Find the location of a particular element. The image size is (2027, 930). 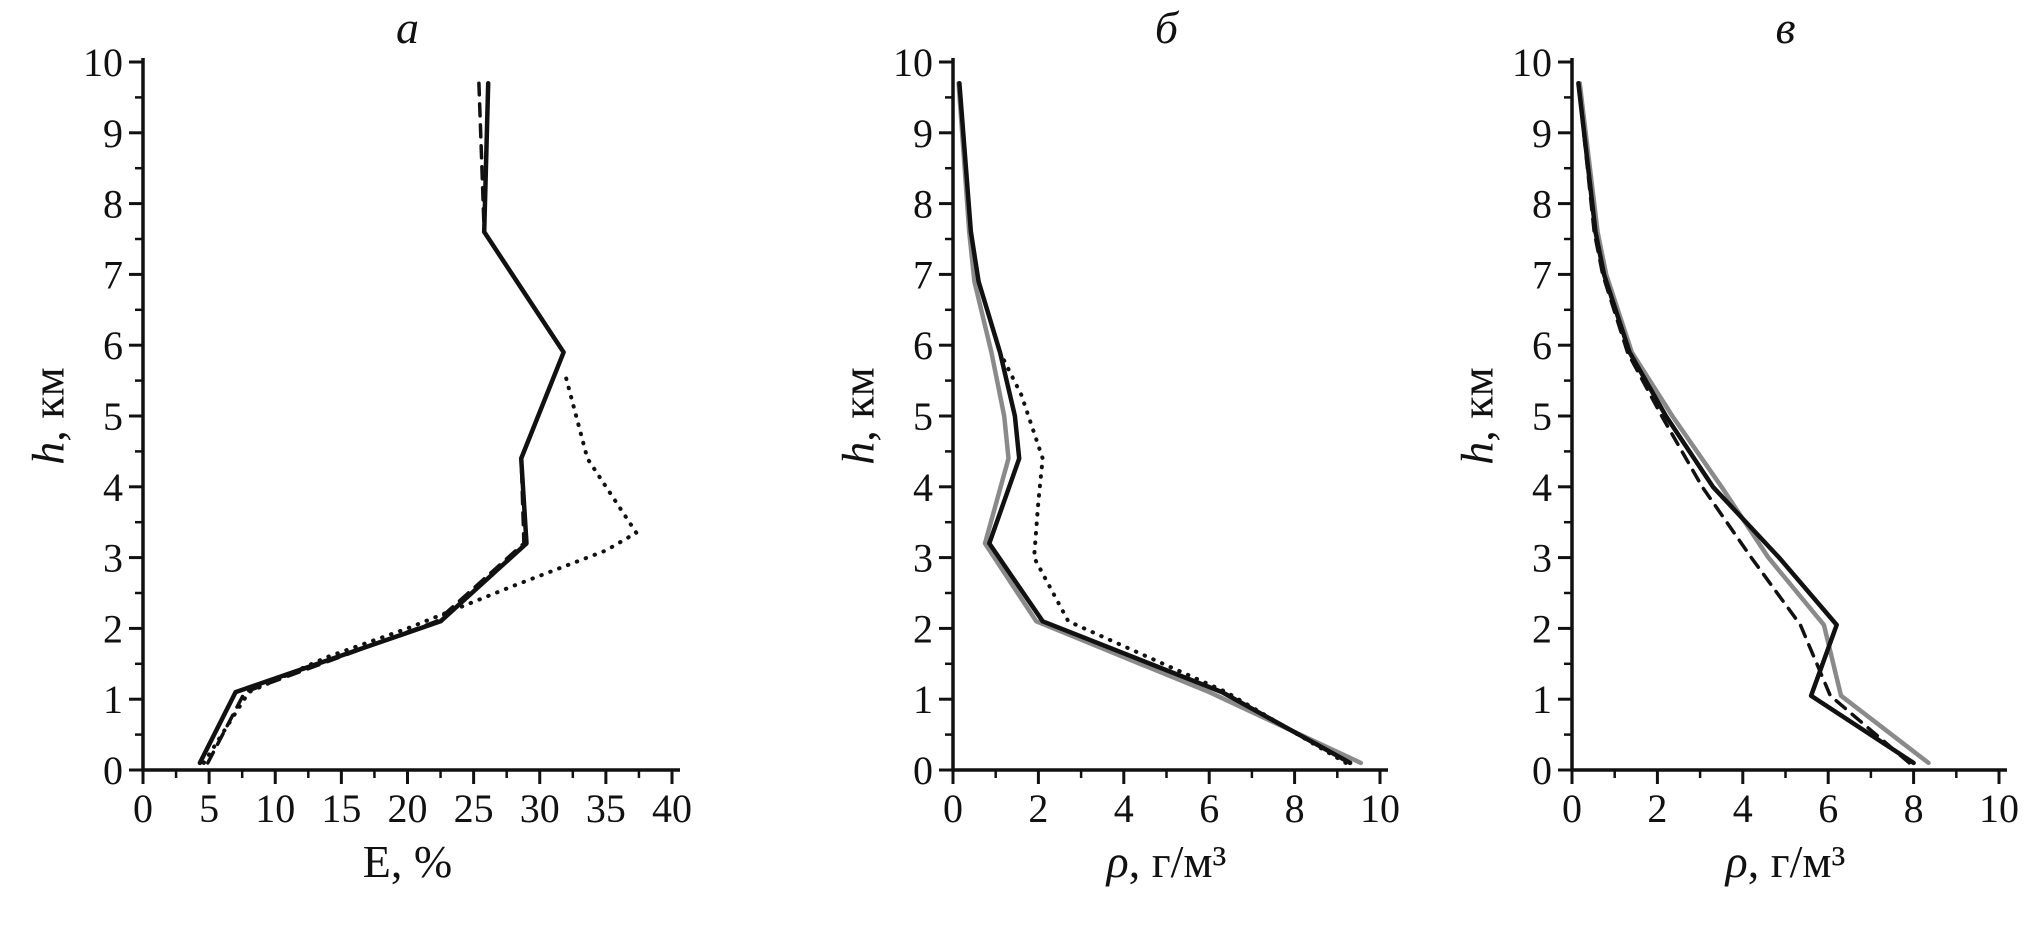

x-tick-label: 20 is located at coordinates (408, 808).